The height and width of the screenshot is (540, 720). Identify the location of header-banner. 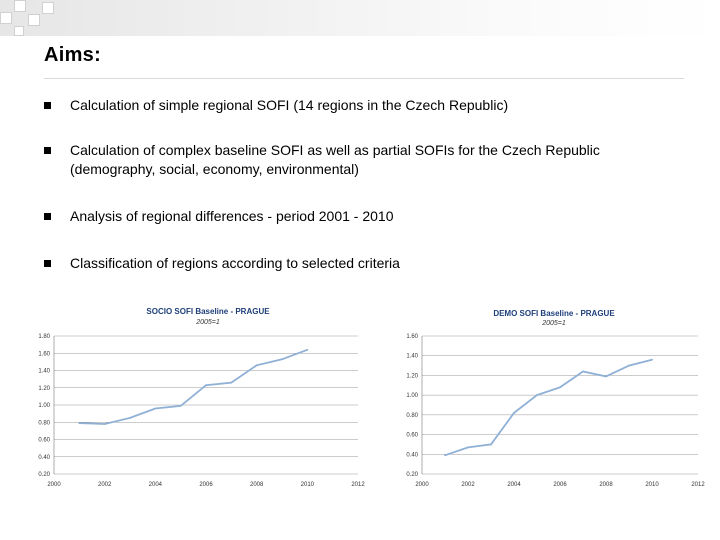
(360, 18).